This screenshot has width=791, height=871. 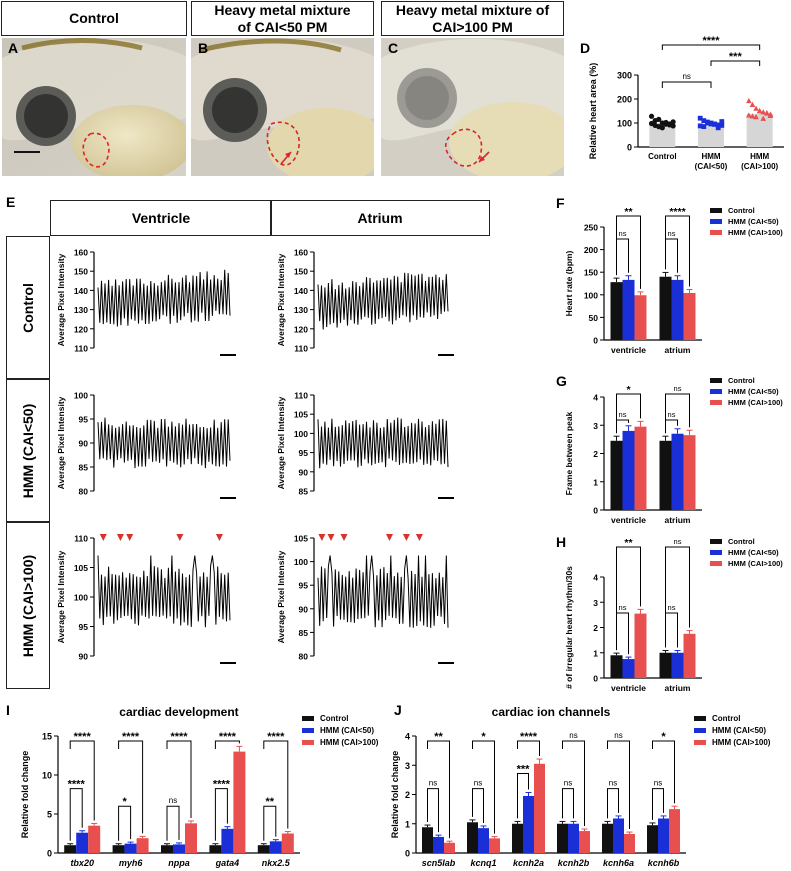 What do you see at coordinates (380, 218) in the screenshot?
I see `column-header-atrium: Atrium` at bounding box center [380, 218].